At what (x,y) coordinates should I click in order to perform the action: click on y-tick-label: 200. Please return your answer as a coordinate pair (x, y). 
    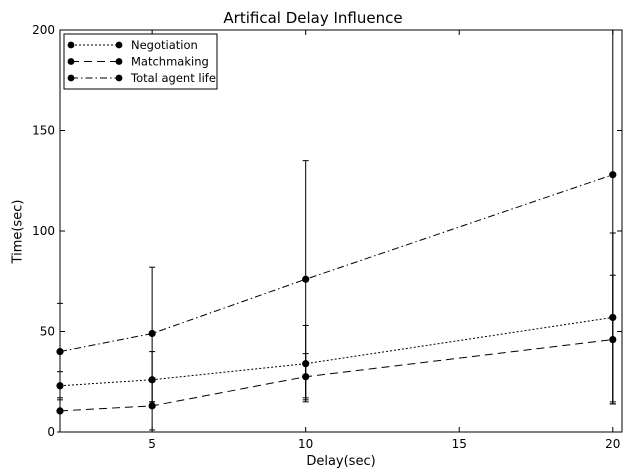
    Looking at the image, I should click on (43, 30).